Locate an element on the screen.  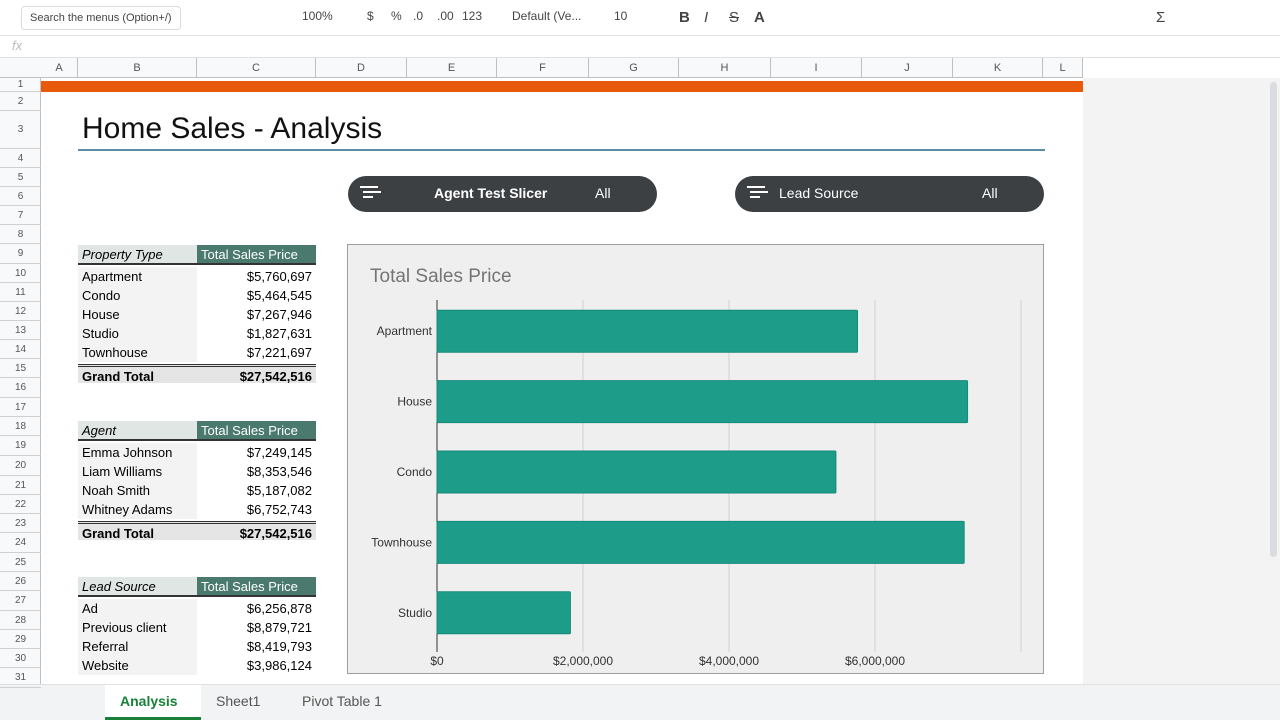
scrollbar is located at coordinates (1273, 319).